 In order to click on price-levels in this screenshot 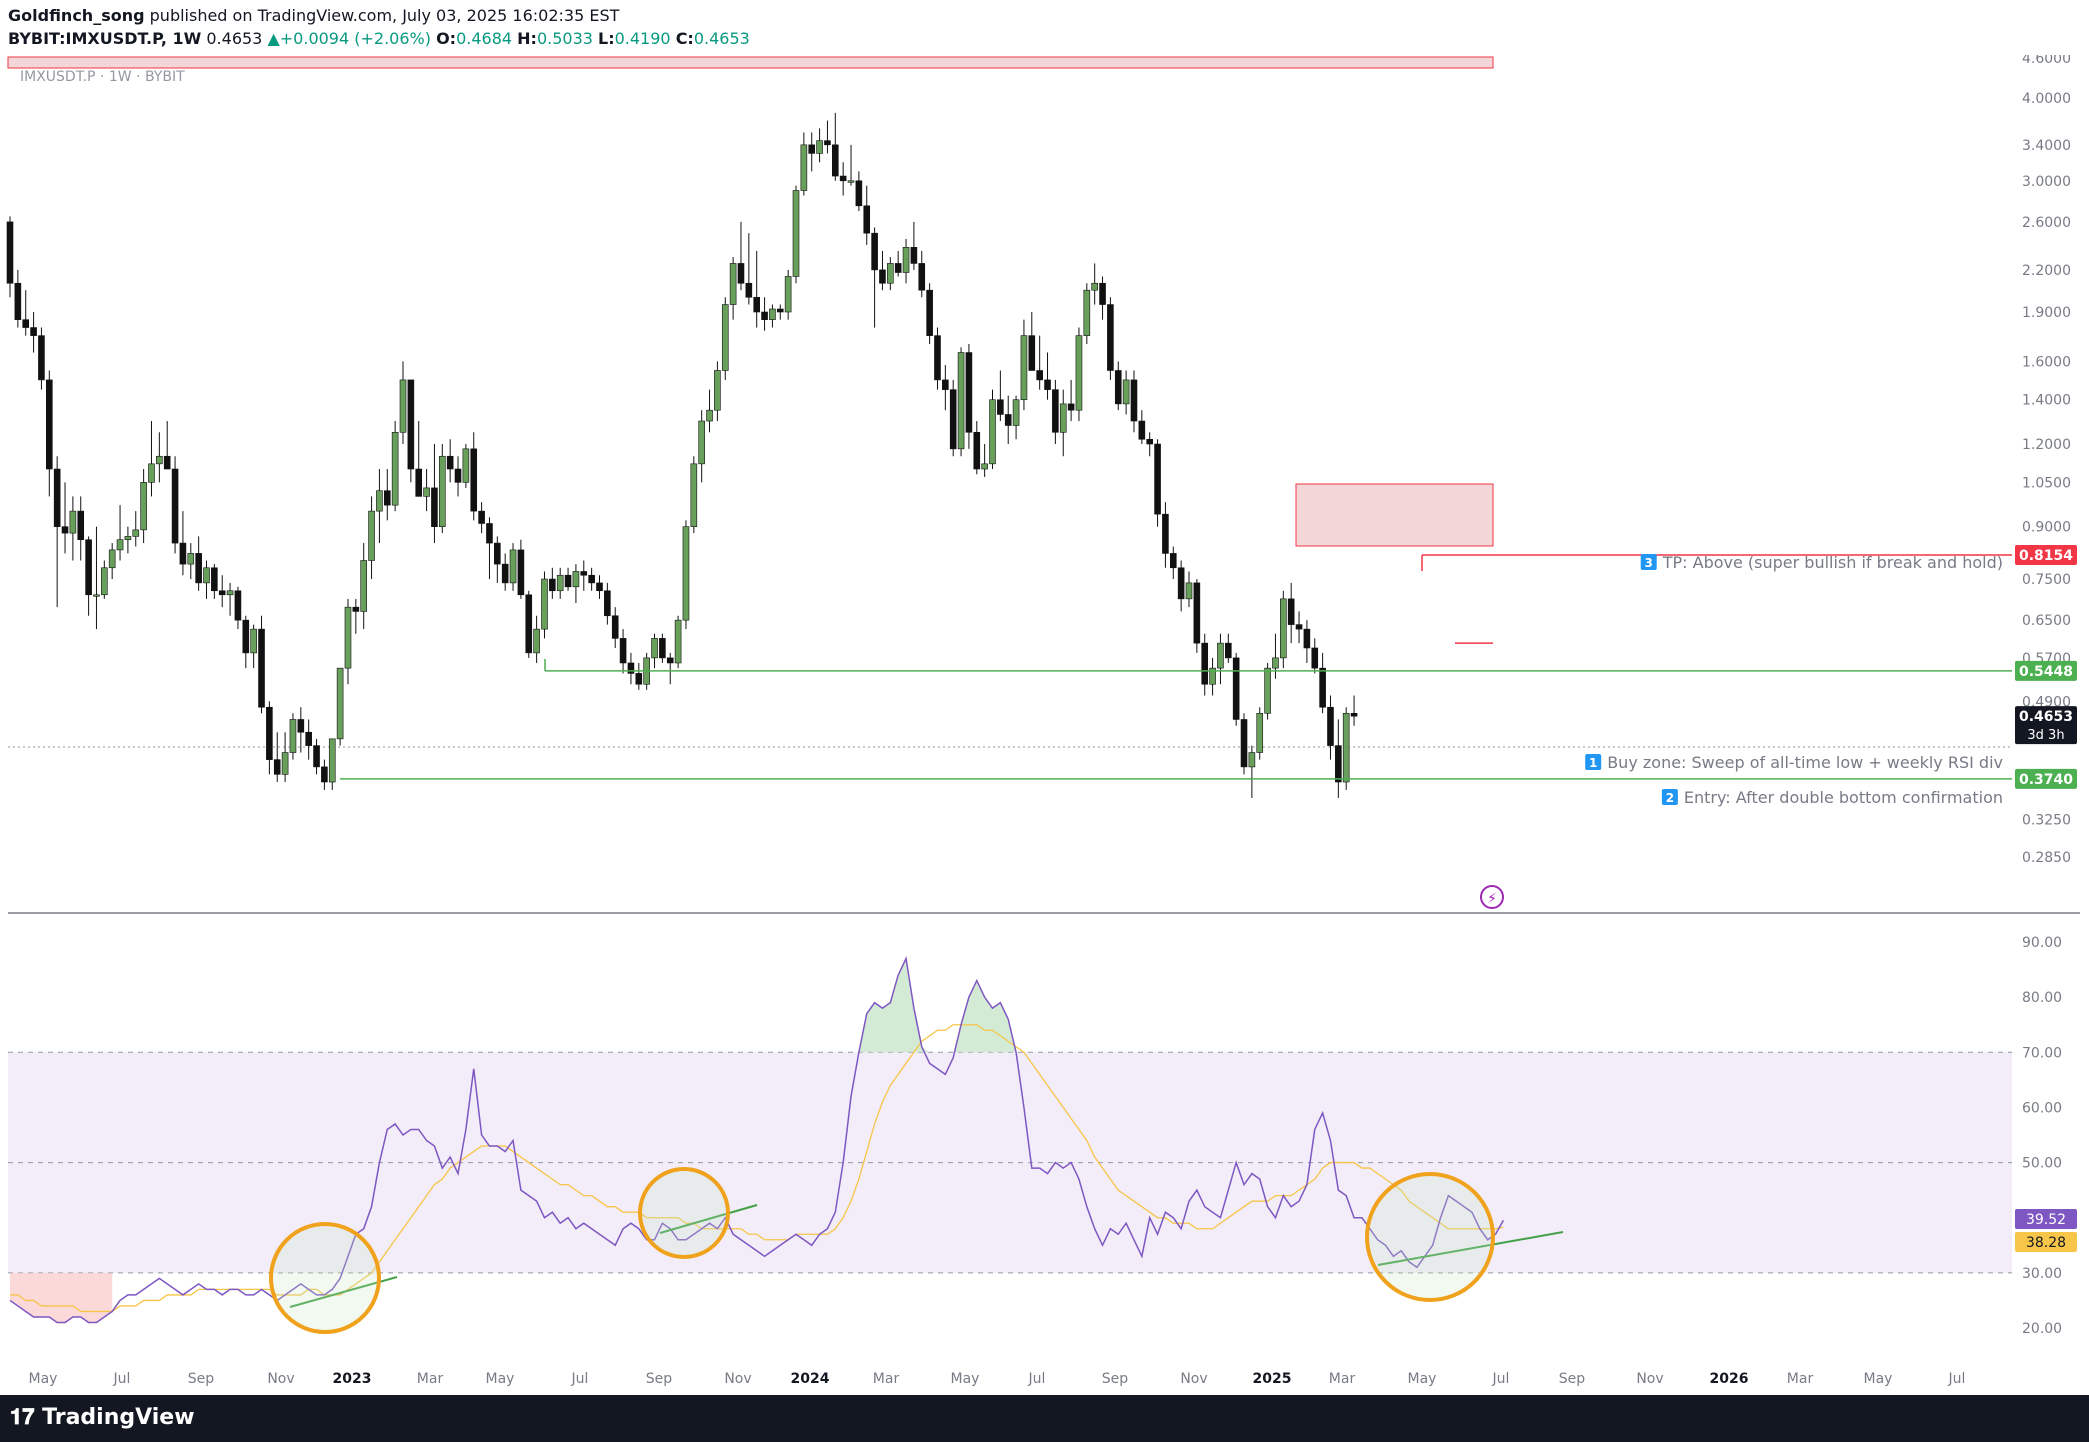, I will do `click(1176, 667)`.